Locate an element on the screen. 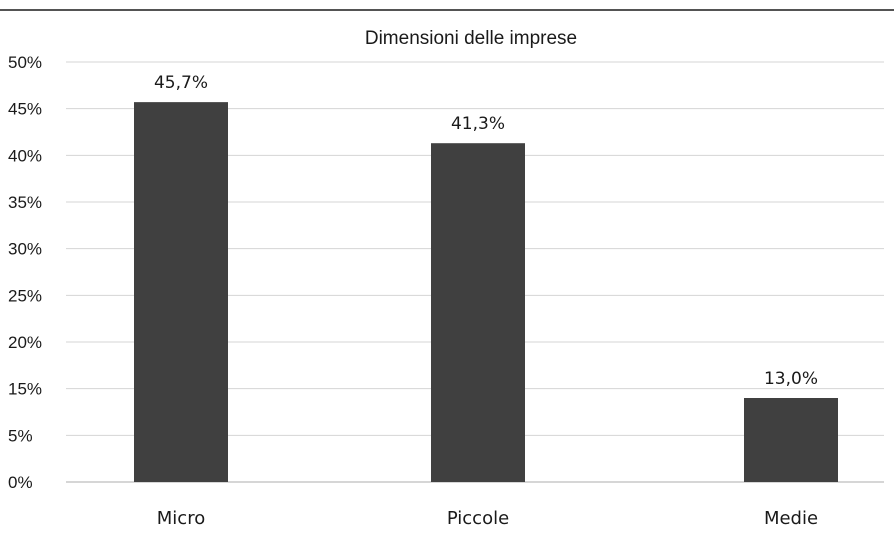 This screenshot has width=894, height=538. y-tick-label: 5% is located at coordinates (20, 435).